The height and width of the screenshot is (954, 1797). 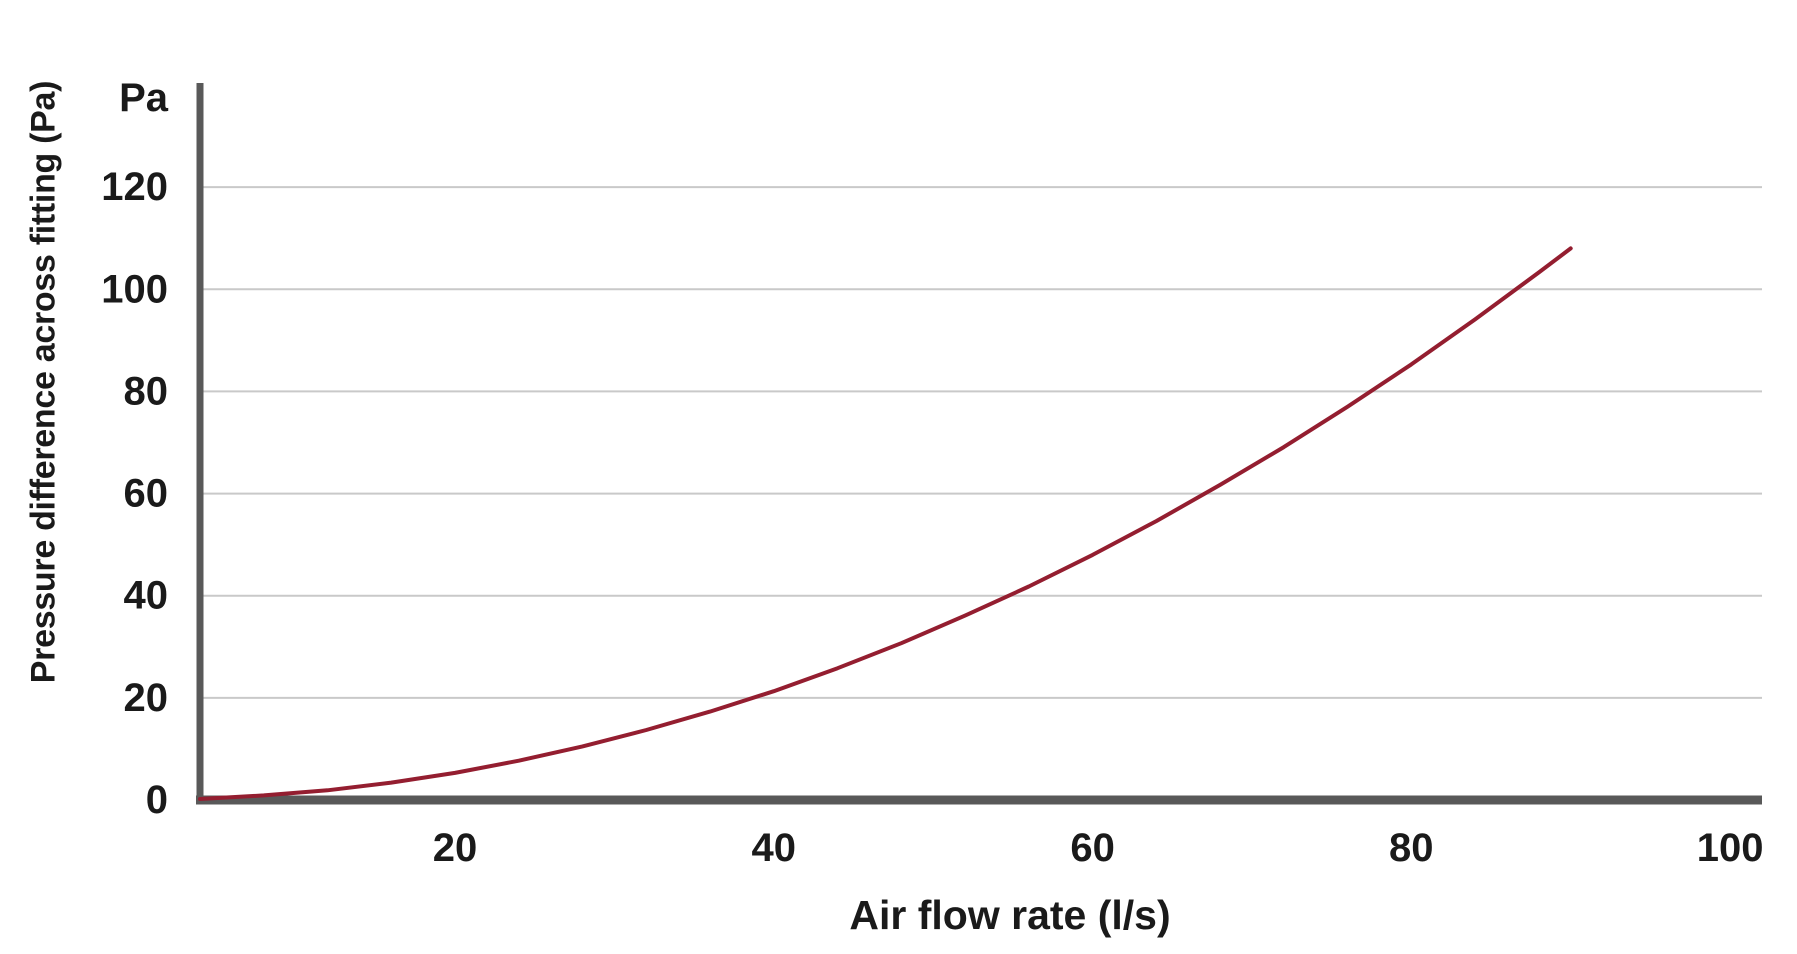 What do you see at coordinates (455, 848) in the screenshot?
I see `x-tick-label-20: 20` at bounding box center [455, 848].